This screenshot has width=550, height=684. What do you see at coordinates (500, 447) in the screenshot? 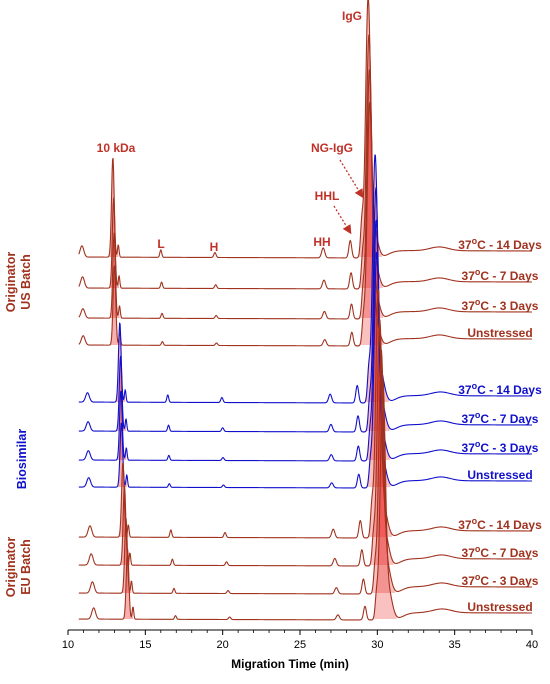
I see `trace-label-1-2: 37oC - 3 Days` at bounding box center [500, 447].